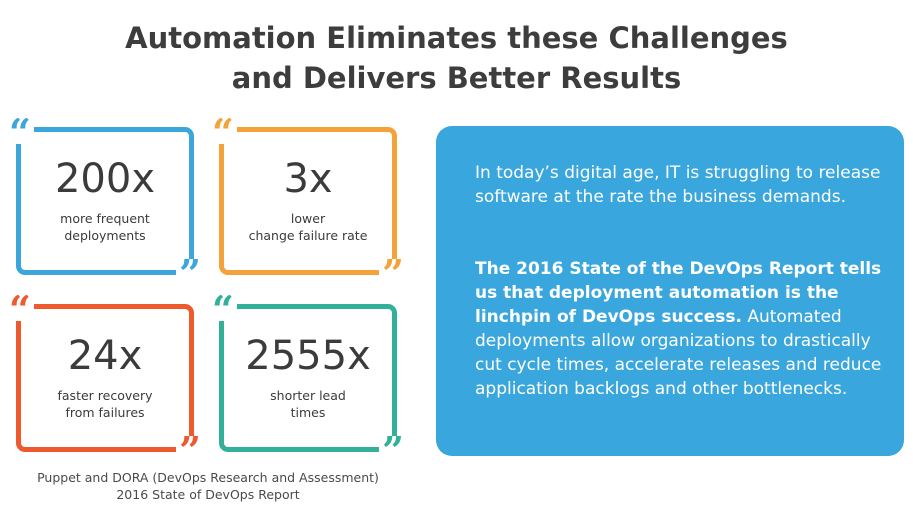 Image resolution: width=913 pixels, height=510 pixels. What do you see at coordinates (308, 227) in the screenshot?
I see `stat-description: lower change failure rate` at bounding box center [308, 227].